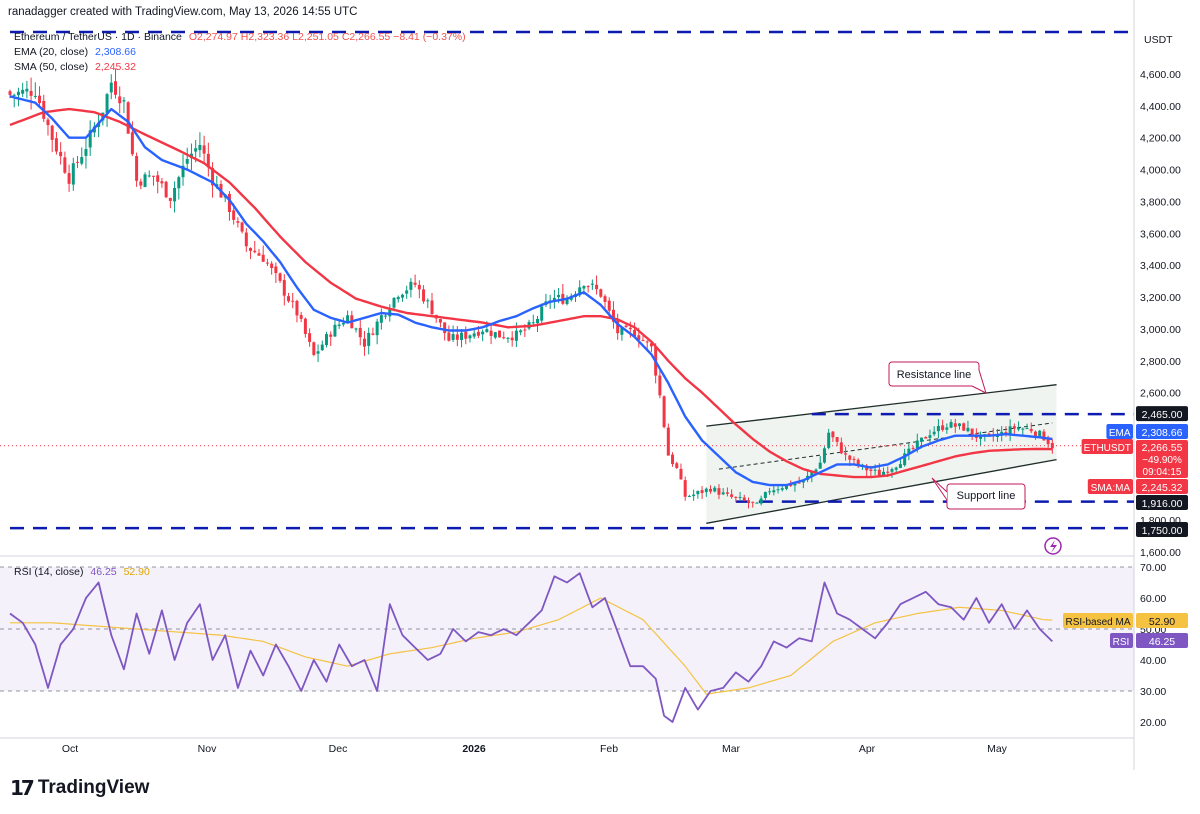  Describe the element at coordinates (885, 446) in the screenshot. I see `channel-midline` at that location.